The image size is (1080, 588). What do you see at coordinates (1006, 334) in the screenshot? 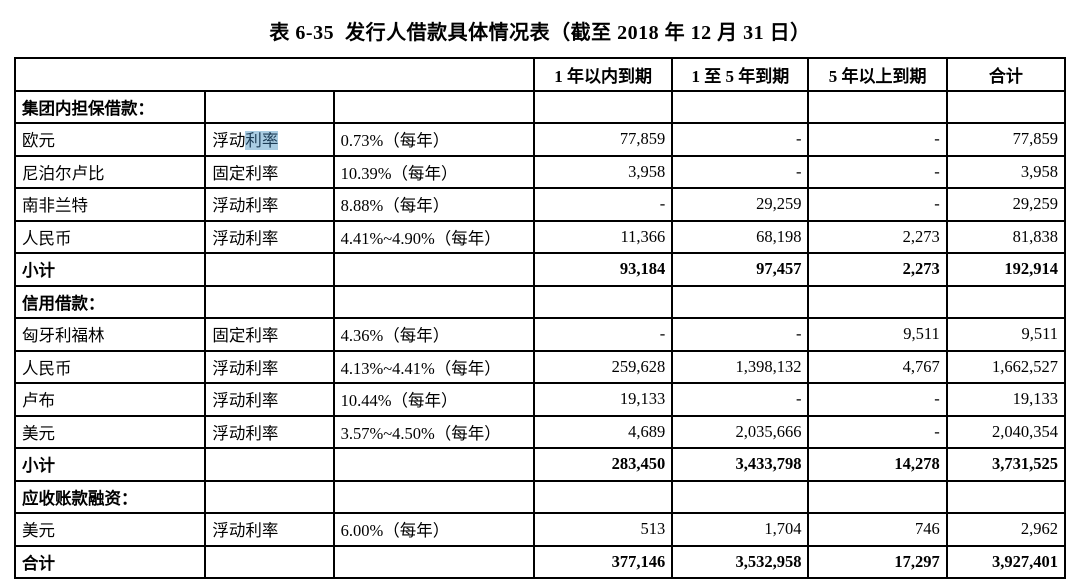
I see `cell-total: 9,511` at bounding box center [1006, 334].